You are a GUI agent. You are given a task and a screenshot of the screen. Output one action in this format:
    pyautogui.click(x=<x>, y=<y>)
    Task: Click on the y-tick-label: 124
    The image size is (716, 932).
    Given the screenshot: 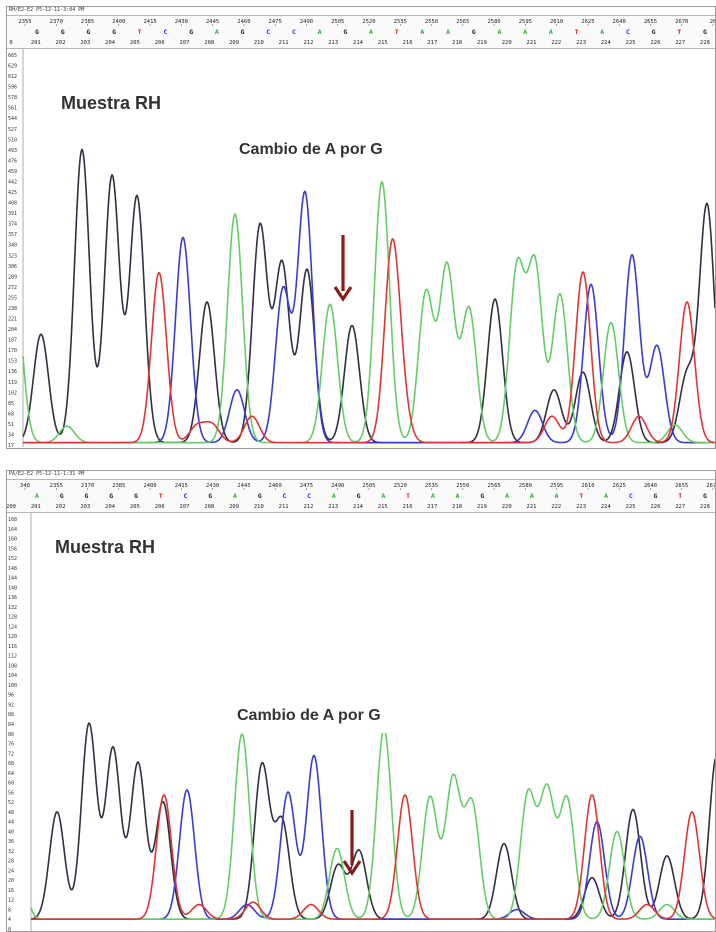 What is the action you would take?
    pyautogui.click(x=12, y=627)
    